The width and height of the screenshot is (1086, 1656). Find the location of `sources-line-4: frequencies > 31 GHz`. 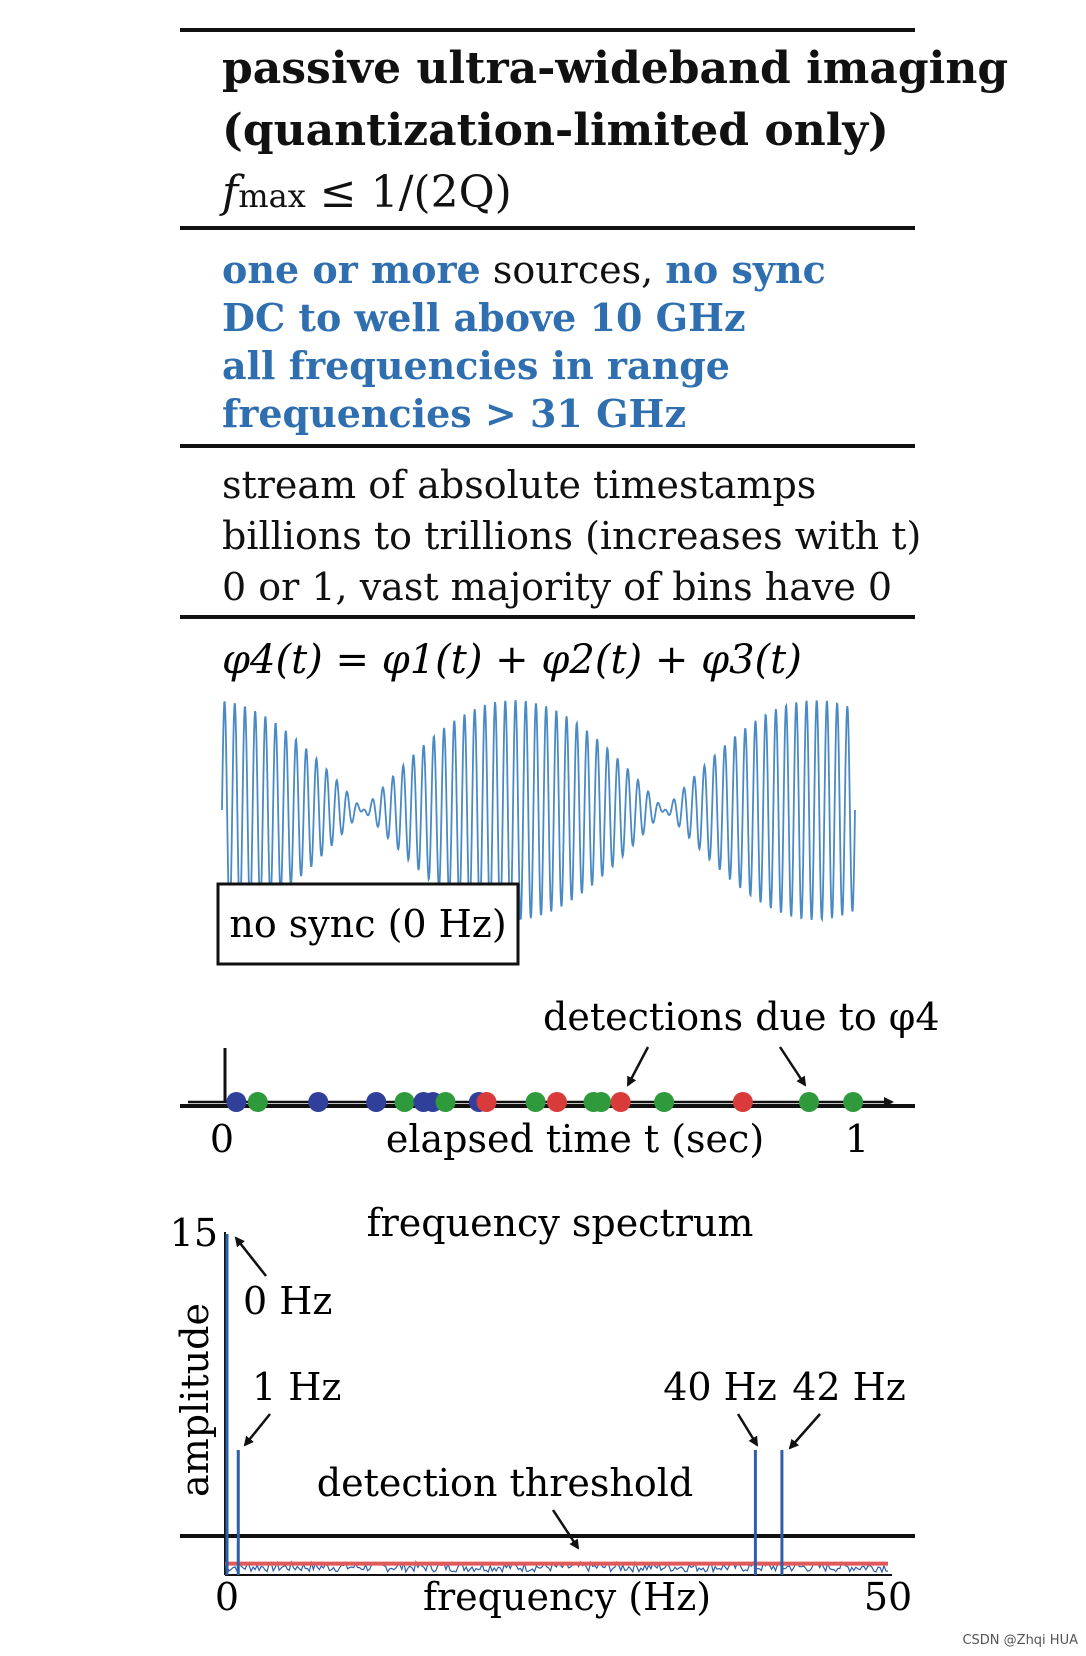

sources-line-4: frequencies > 31 GHz is located at coordinates (454, 413).